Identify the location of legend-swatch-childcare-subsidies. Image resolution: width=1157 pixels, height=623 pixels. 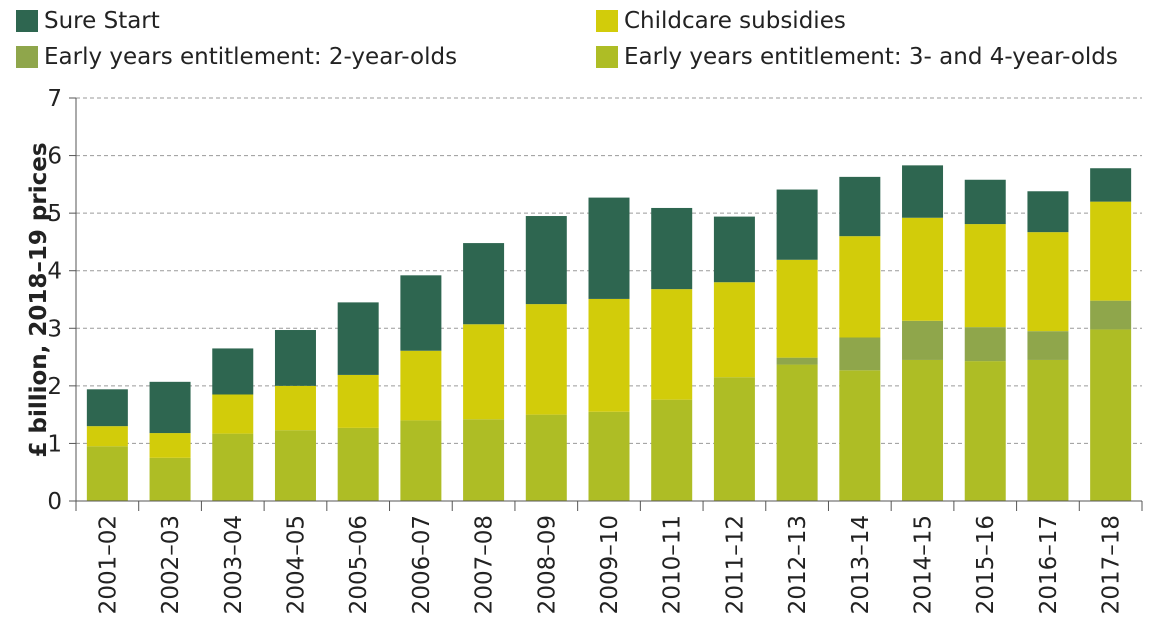
(607, 21).